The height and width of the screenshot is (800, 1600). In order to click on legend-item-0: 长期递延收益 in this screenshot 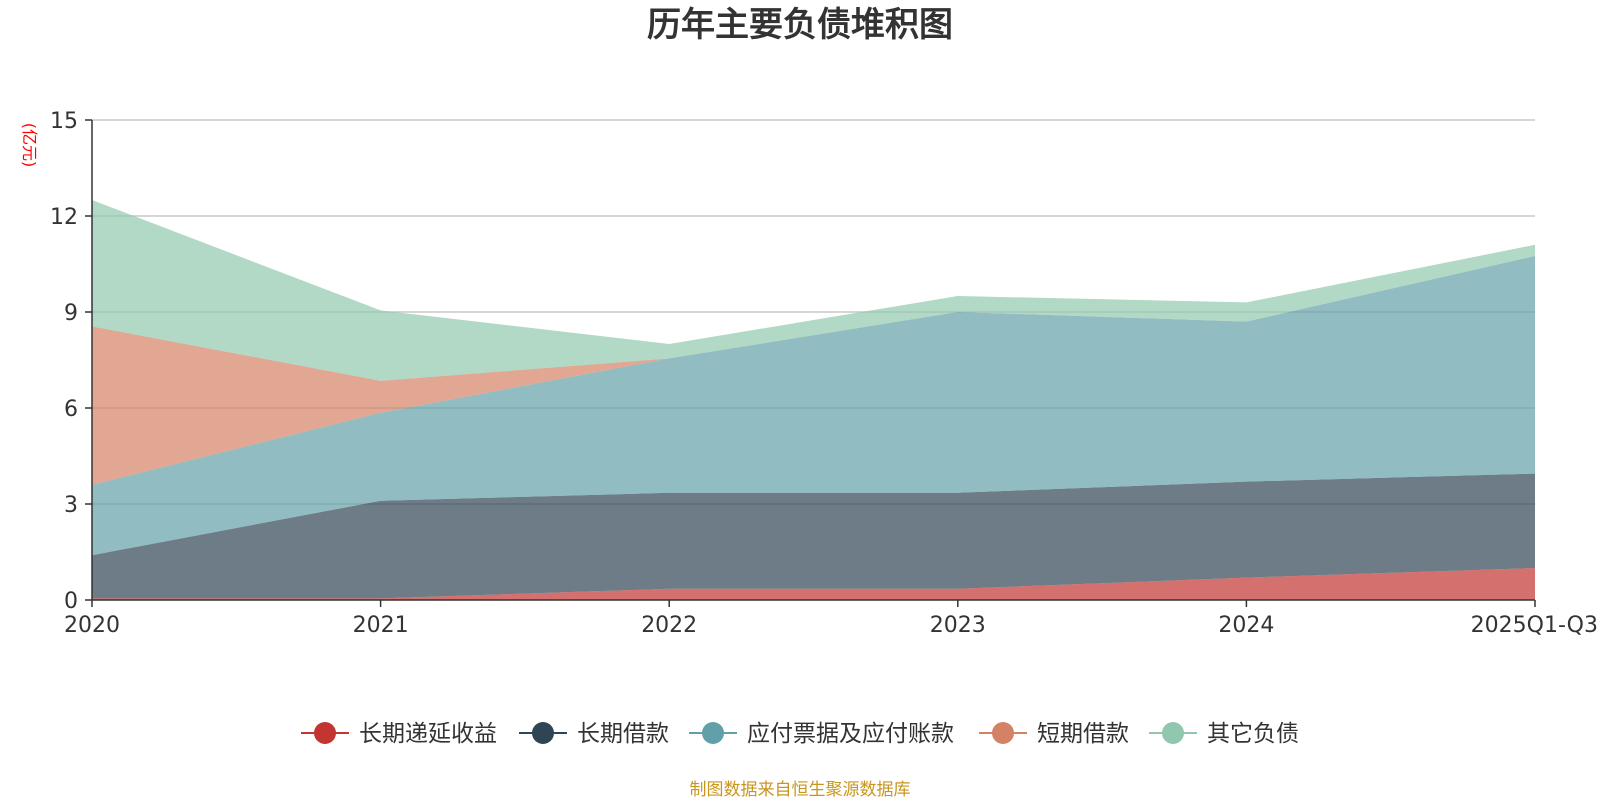, I will do `click(399, 734)`.